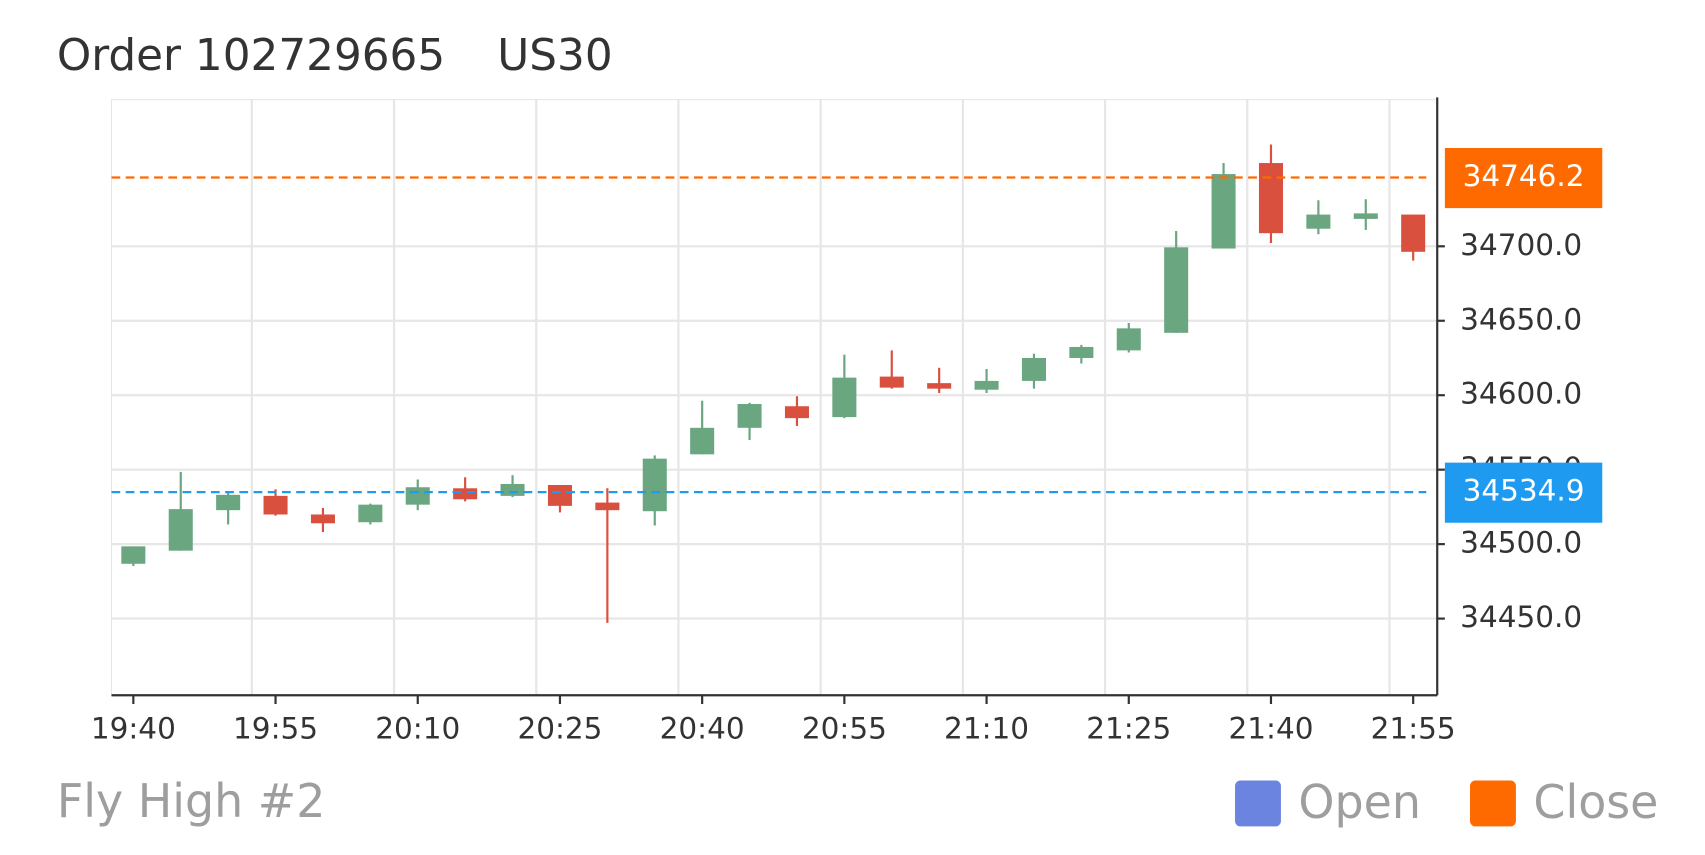 Image resolution: width=1705 pixels, height=855 pixels. Describe the element at coordinates (702, 729) in the screenshot. I see `x-tick-label: 20:40` at that location.